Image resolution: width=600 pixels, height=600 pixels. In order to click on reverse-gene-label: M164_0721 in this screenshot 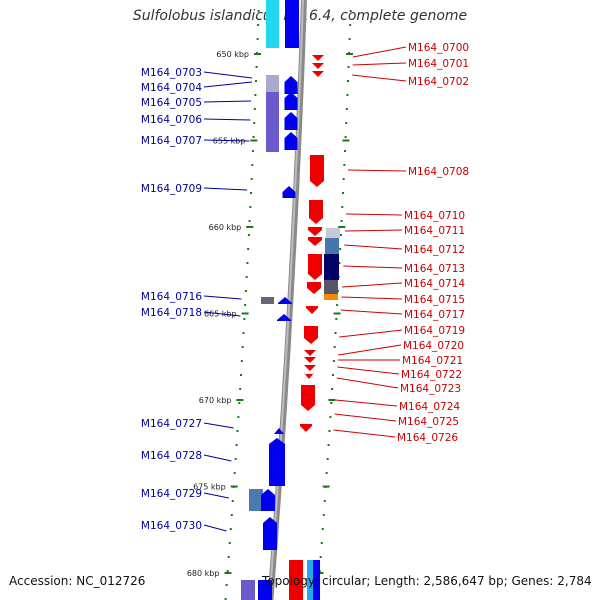, I will do `click(432, 361)`.